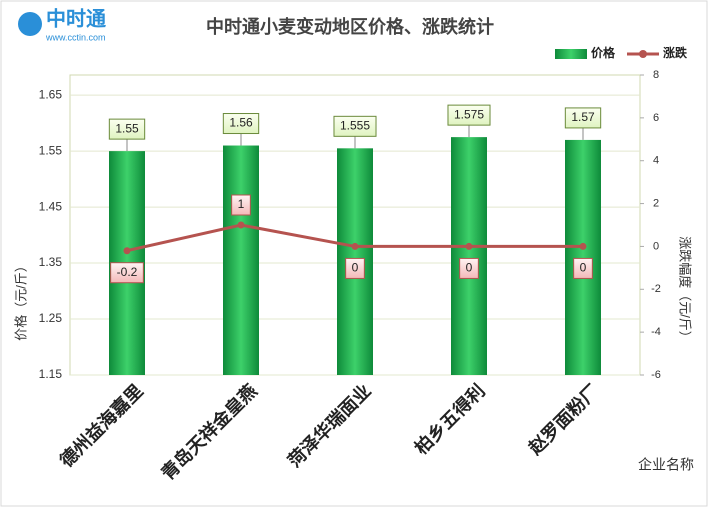  I want to click on logo-icon, so click(30, 24).